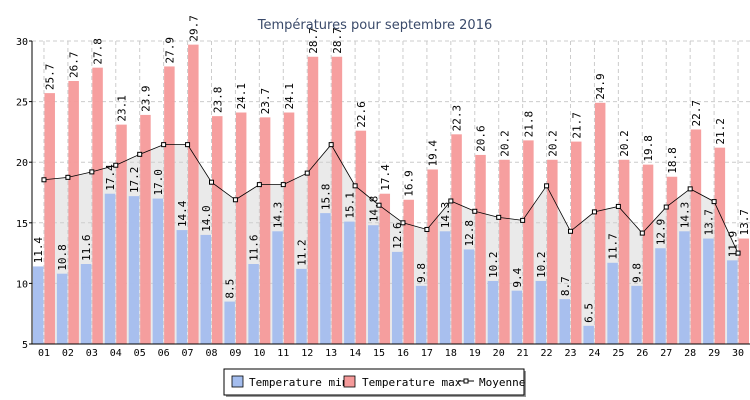  I want to click on bar-max-label: 23.8, so click(217, 100).